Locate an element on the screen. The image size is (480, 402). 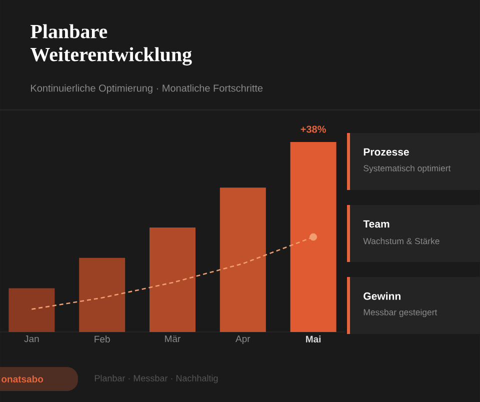
x-tick-label: Apr is located at coordinates (243, 340).